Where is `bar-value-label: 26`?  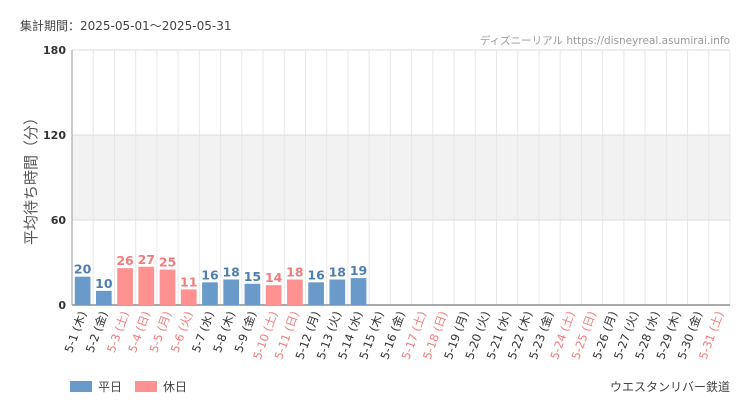 bar-value-label: 26 is located at coordinates (125, 260).